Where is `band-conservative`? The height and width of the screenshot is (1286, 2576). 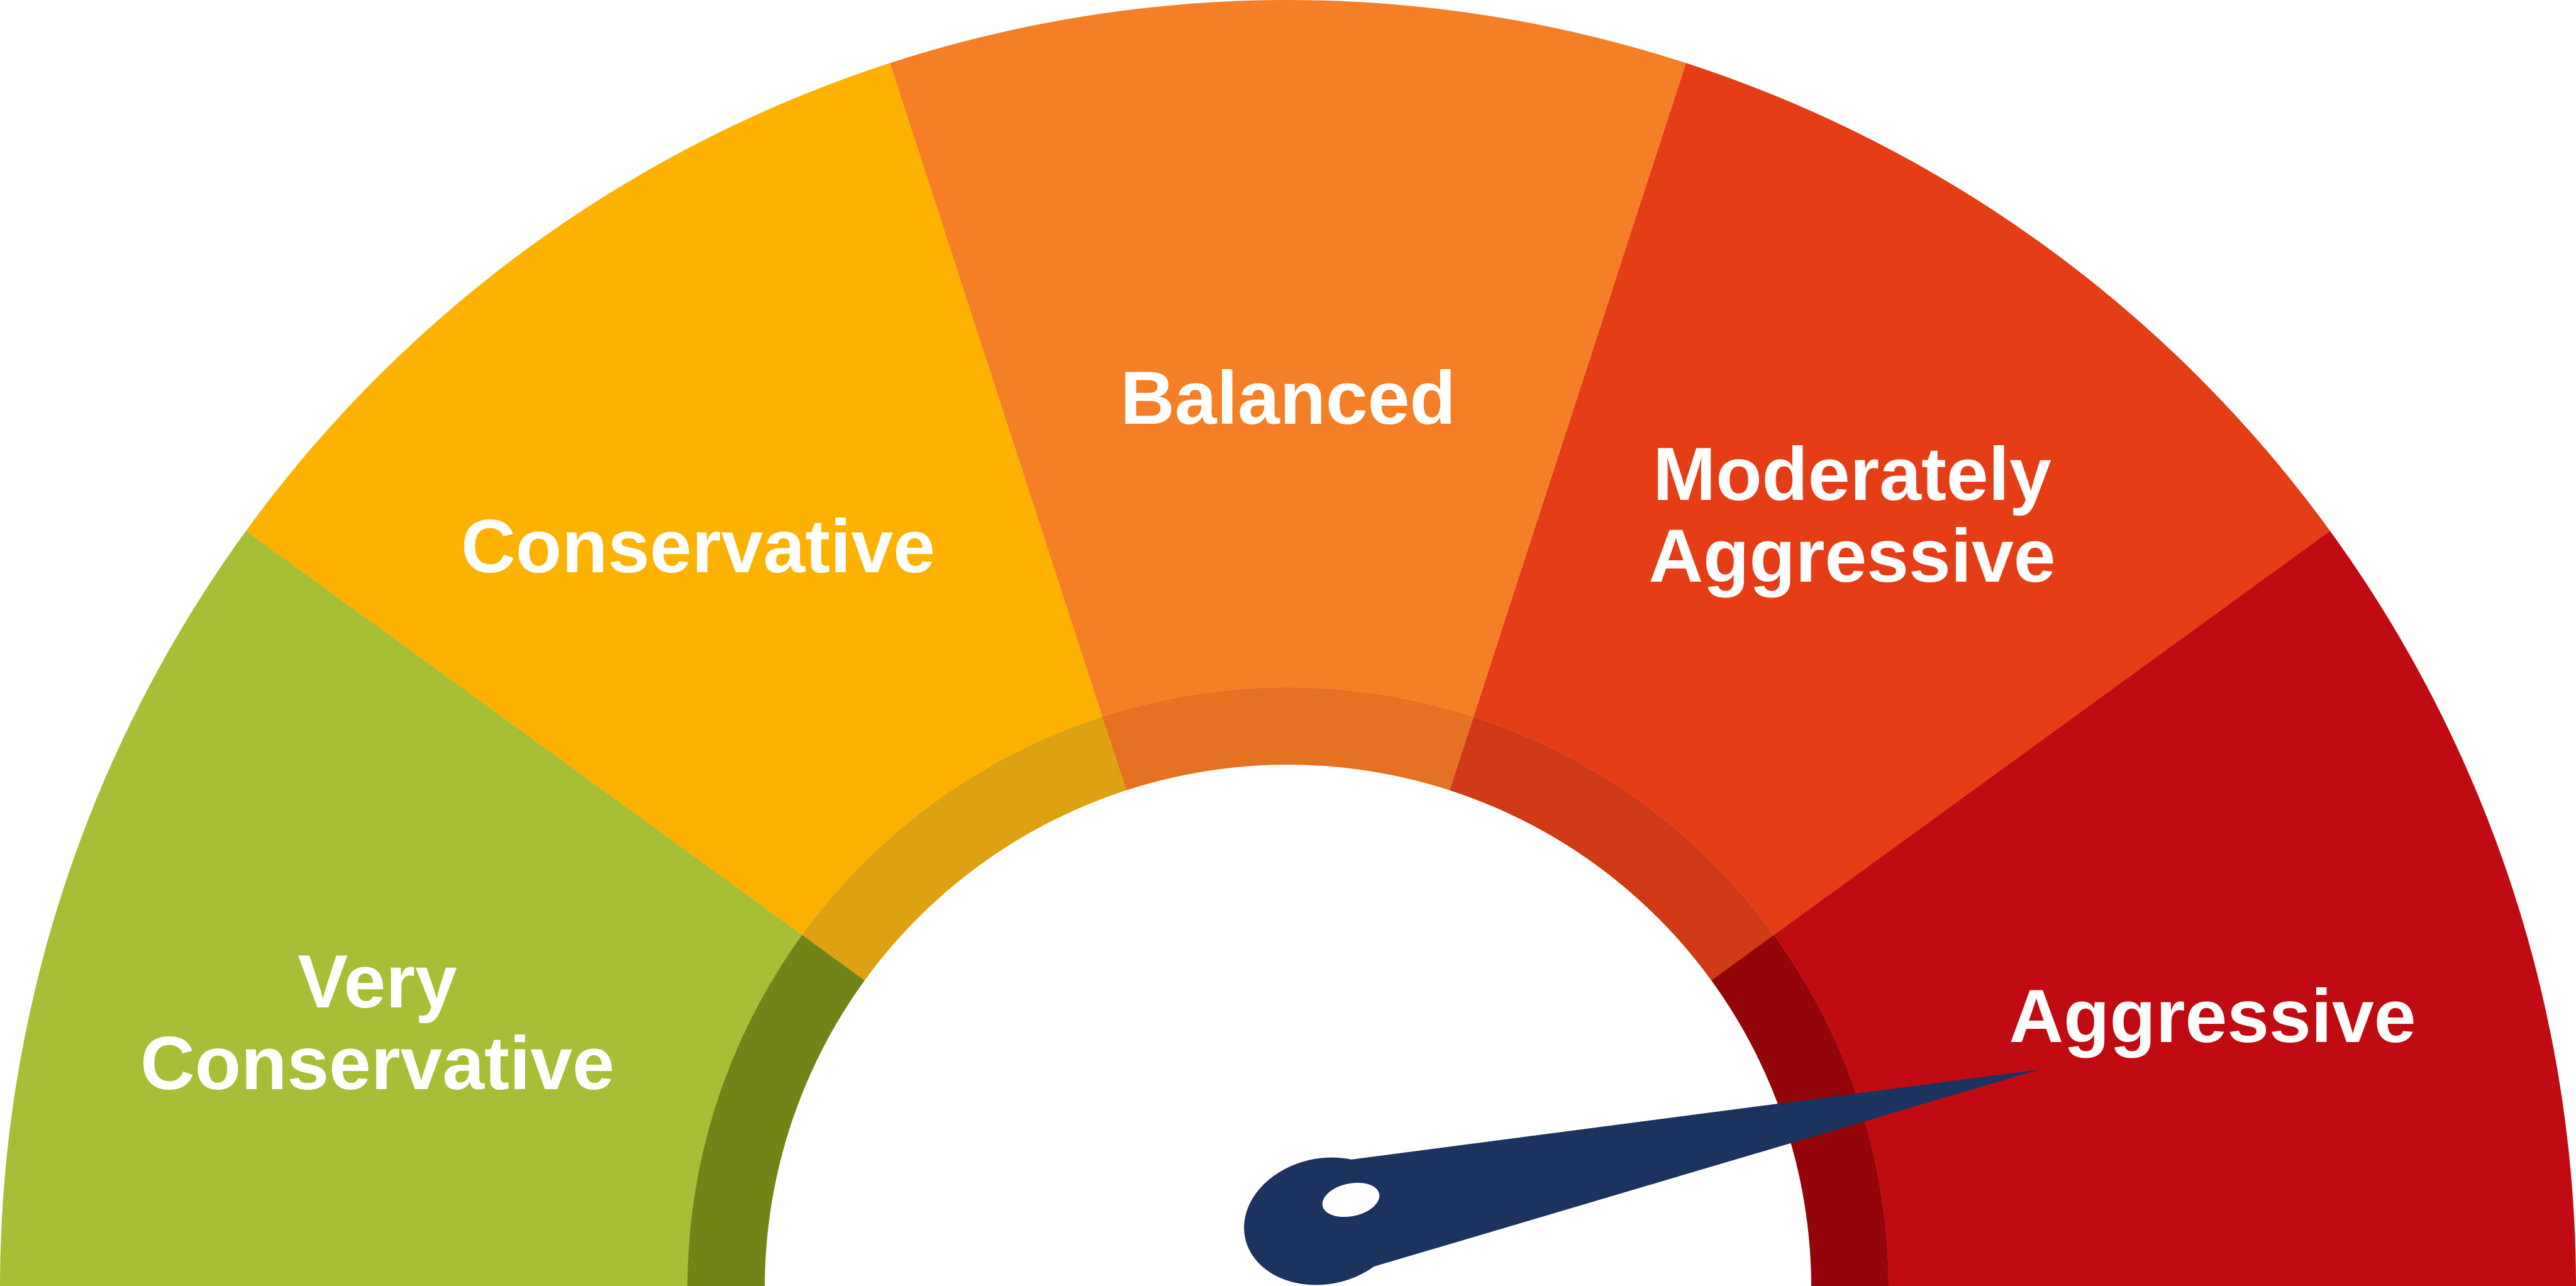
band-conservative is located at coordinates (964, 848).